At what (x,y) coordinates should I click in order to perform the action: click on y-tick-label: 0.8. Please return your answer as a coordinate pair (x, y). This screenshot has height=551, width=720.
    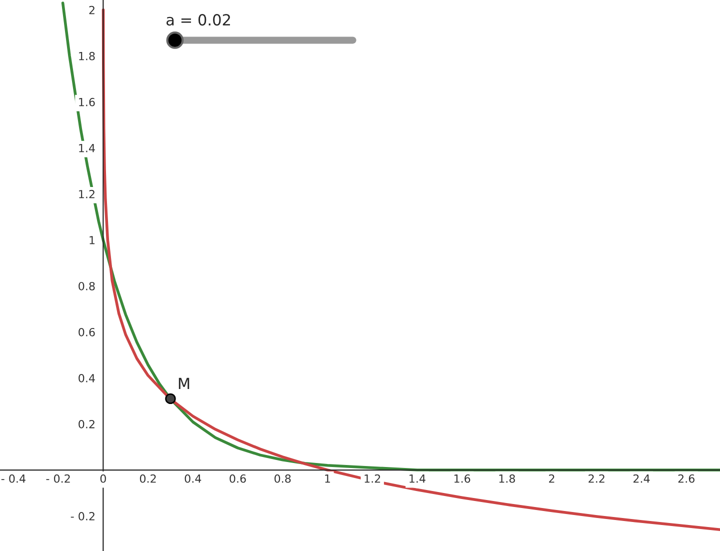
    Looking at the image, I should click on (86, 286).